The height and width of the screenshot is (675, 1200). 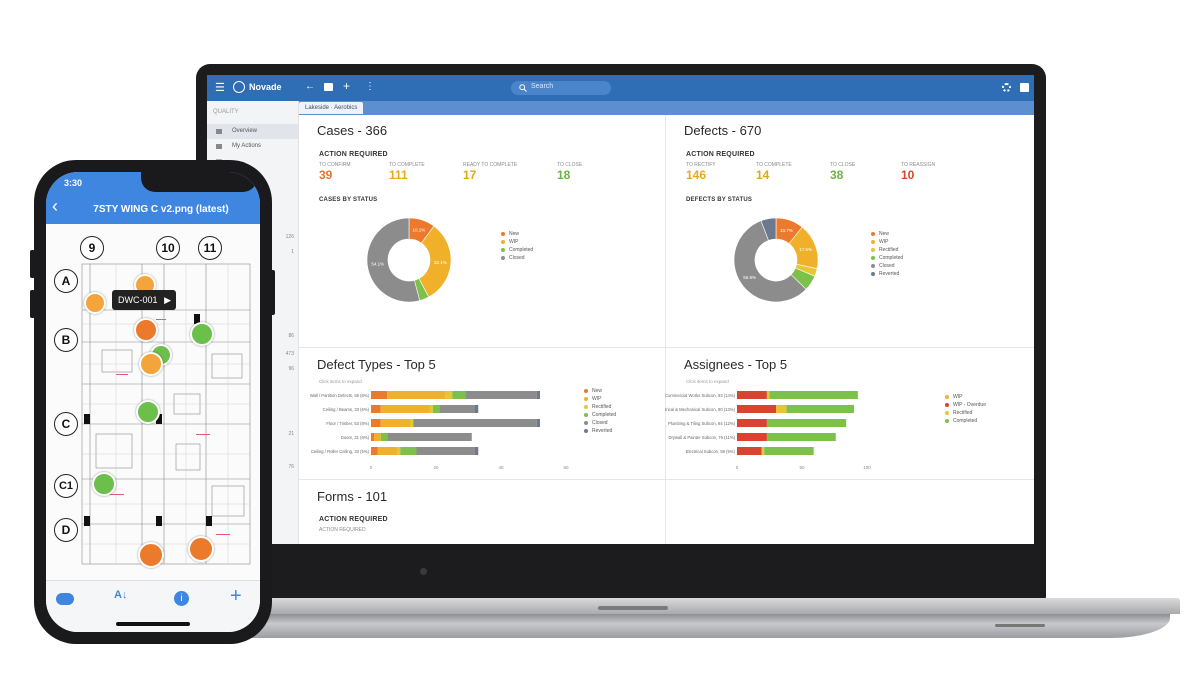 I want to click on tab-bar, so click(x=620, y=108).